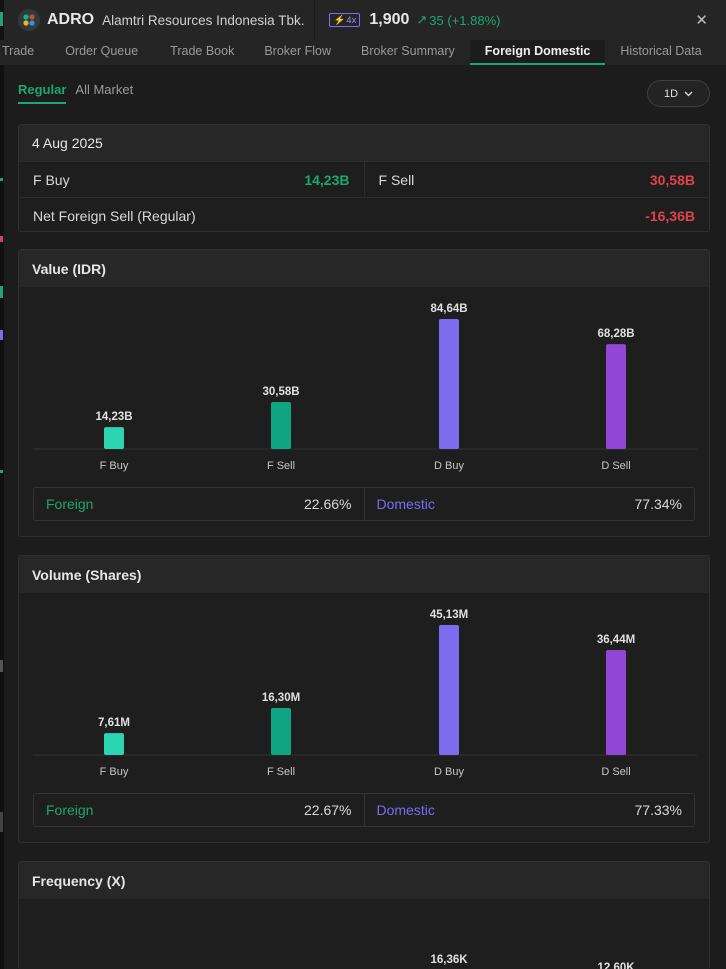 This screenshot has height=969, width=726. What do you see at coordinates (191, 179) in the screenshot?
I see `f-buy-cell: F Buy 14,23B` at bounding box center [191, 179].